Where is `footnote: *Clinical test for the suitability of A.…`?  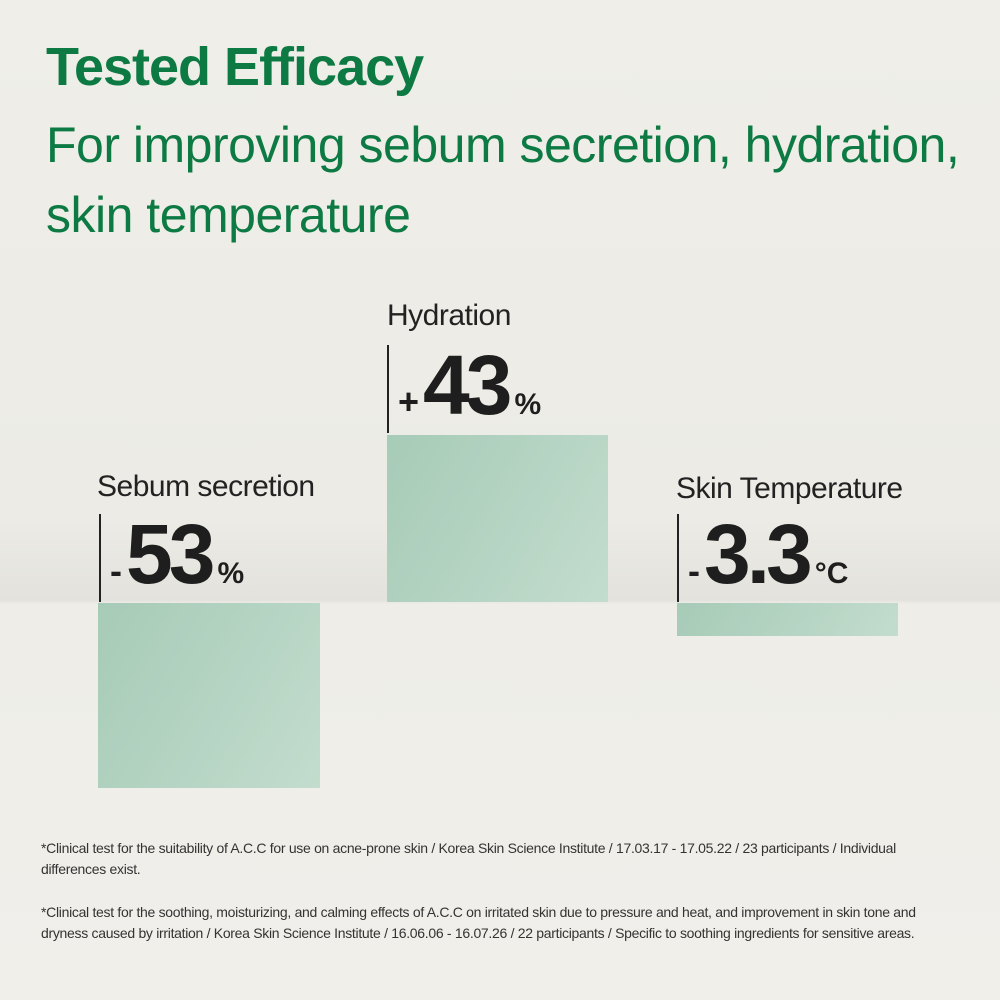 footnote: *Clinical test for the suitability of A.… is located at coordinates (468, 858).